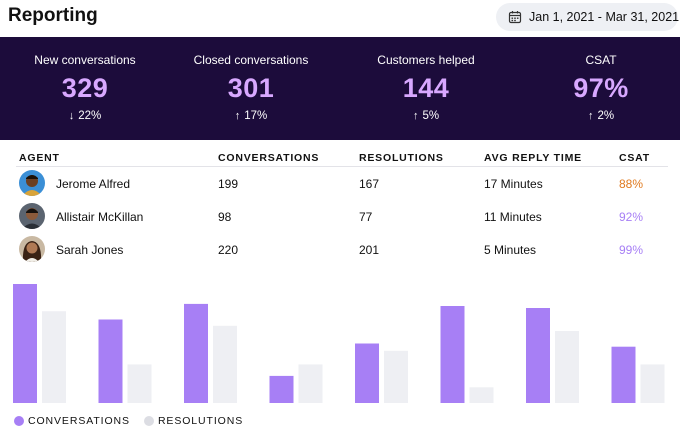  Describe the element at coordinates (631, 184) in the screenshot. I see `csat-cell: 88%` at that location.